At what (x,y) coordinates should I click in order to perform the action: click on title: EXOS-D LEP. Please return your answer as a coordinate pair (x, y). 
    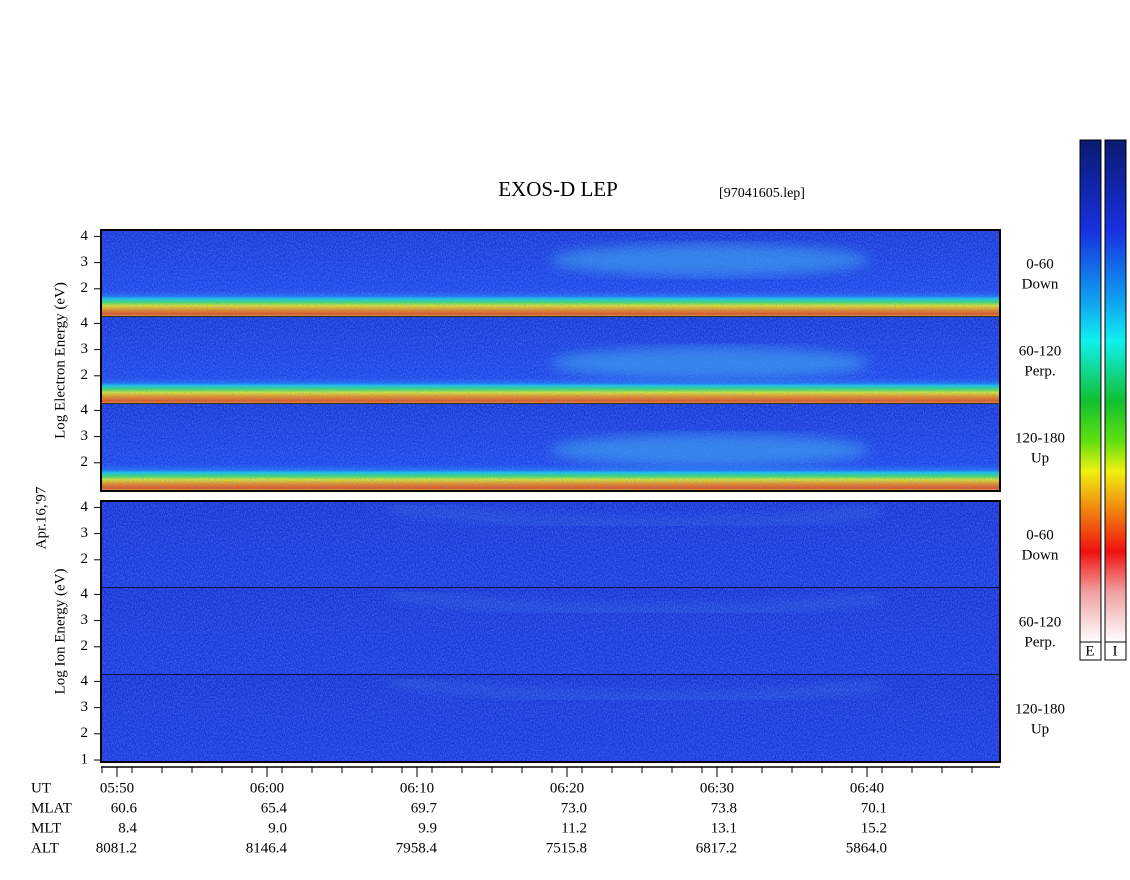
    Looking at the image, I should click on (558, 189).